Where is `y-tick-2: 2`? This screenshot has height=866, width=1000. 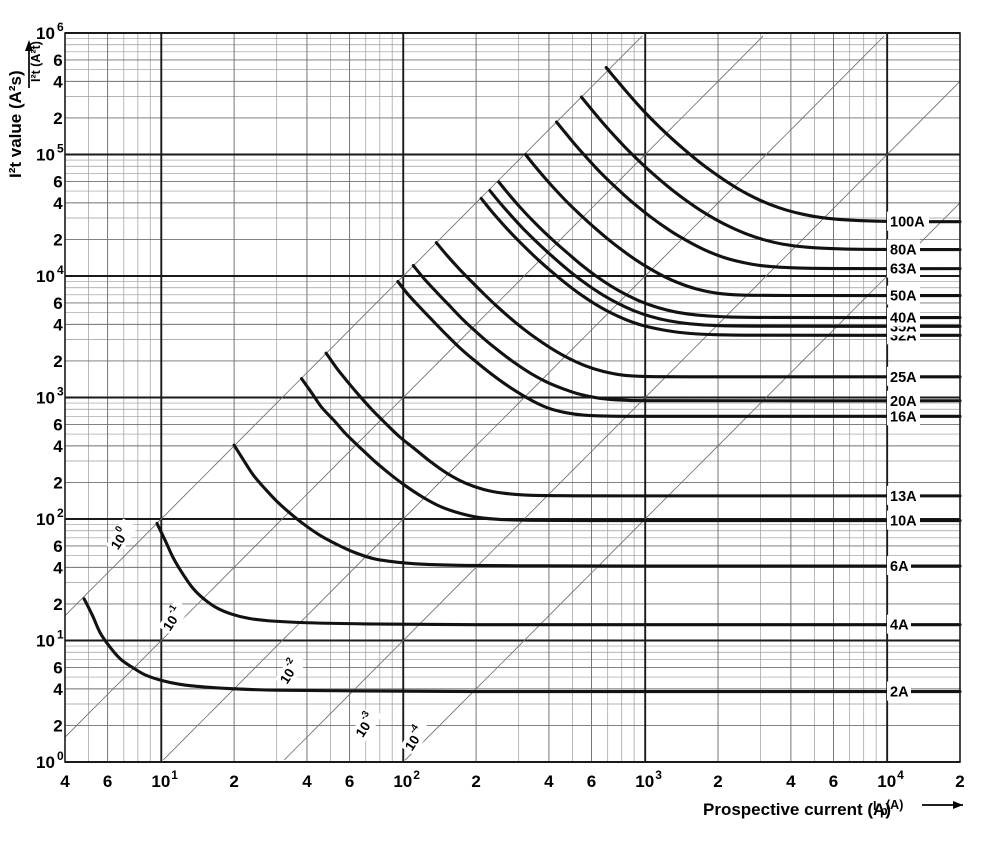
y-tick-2: 2 is located at coordinates (57, 725).